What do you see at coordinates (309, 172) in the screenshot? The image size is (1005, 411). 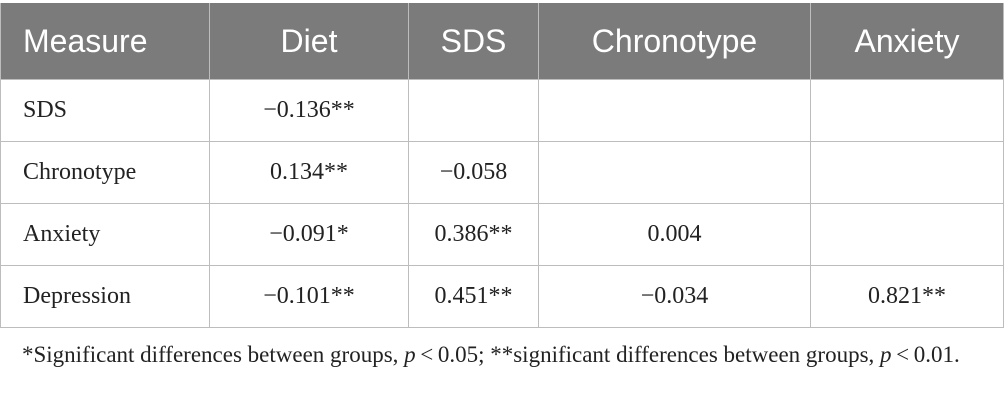 I see `table-cell: 0.134**` at bounding box center [309, 172].